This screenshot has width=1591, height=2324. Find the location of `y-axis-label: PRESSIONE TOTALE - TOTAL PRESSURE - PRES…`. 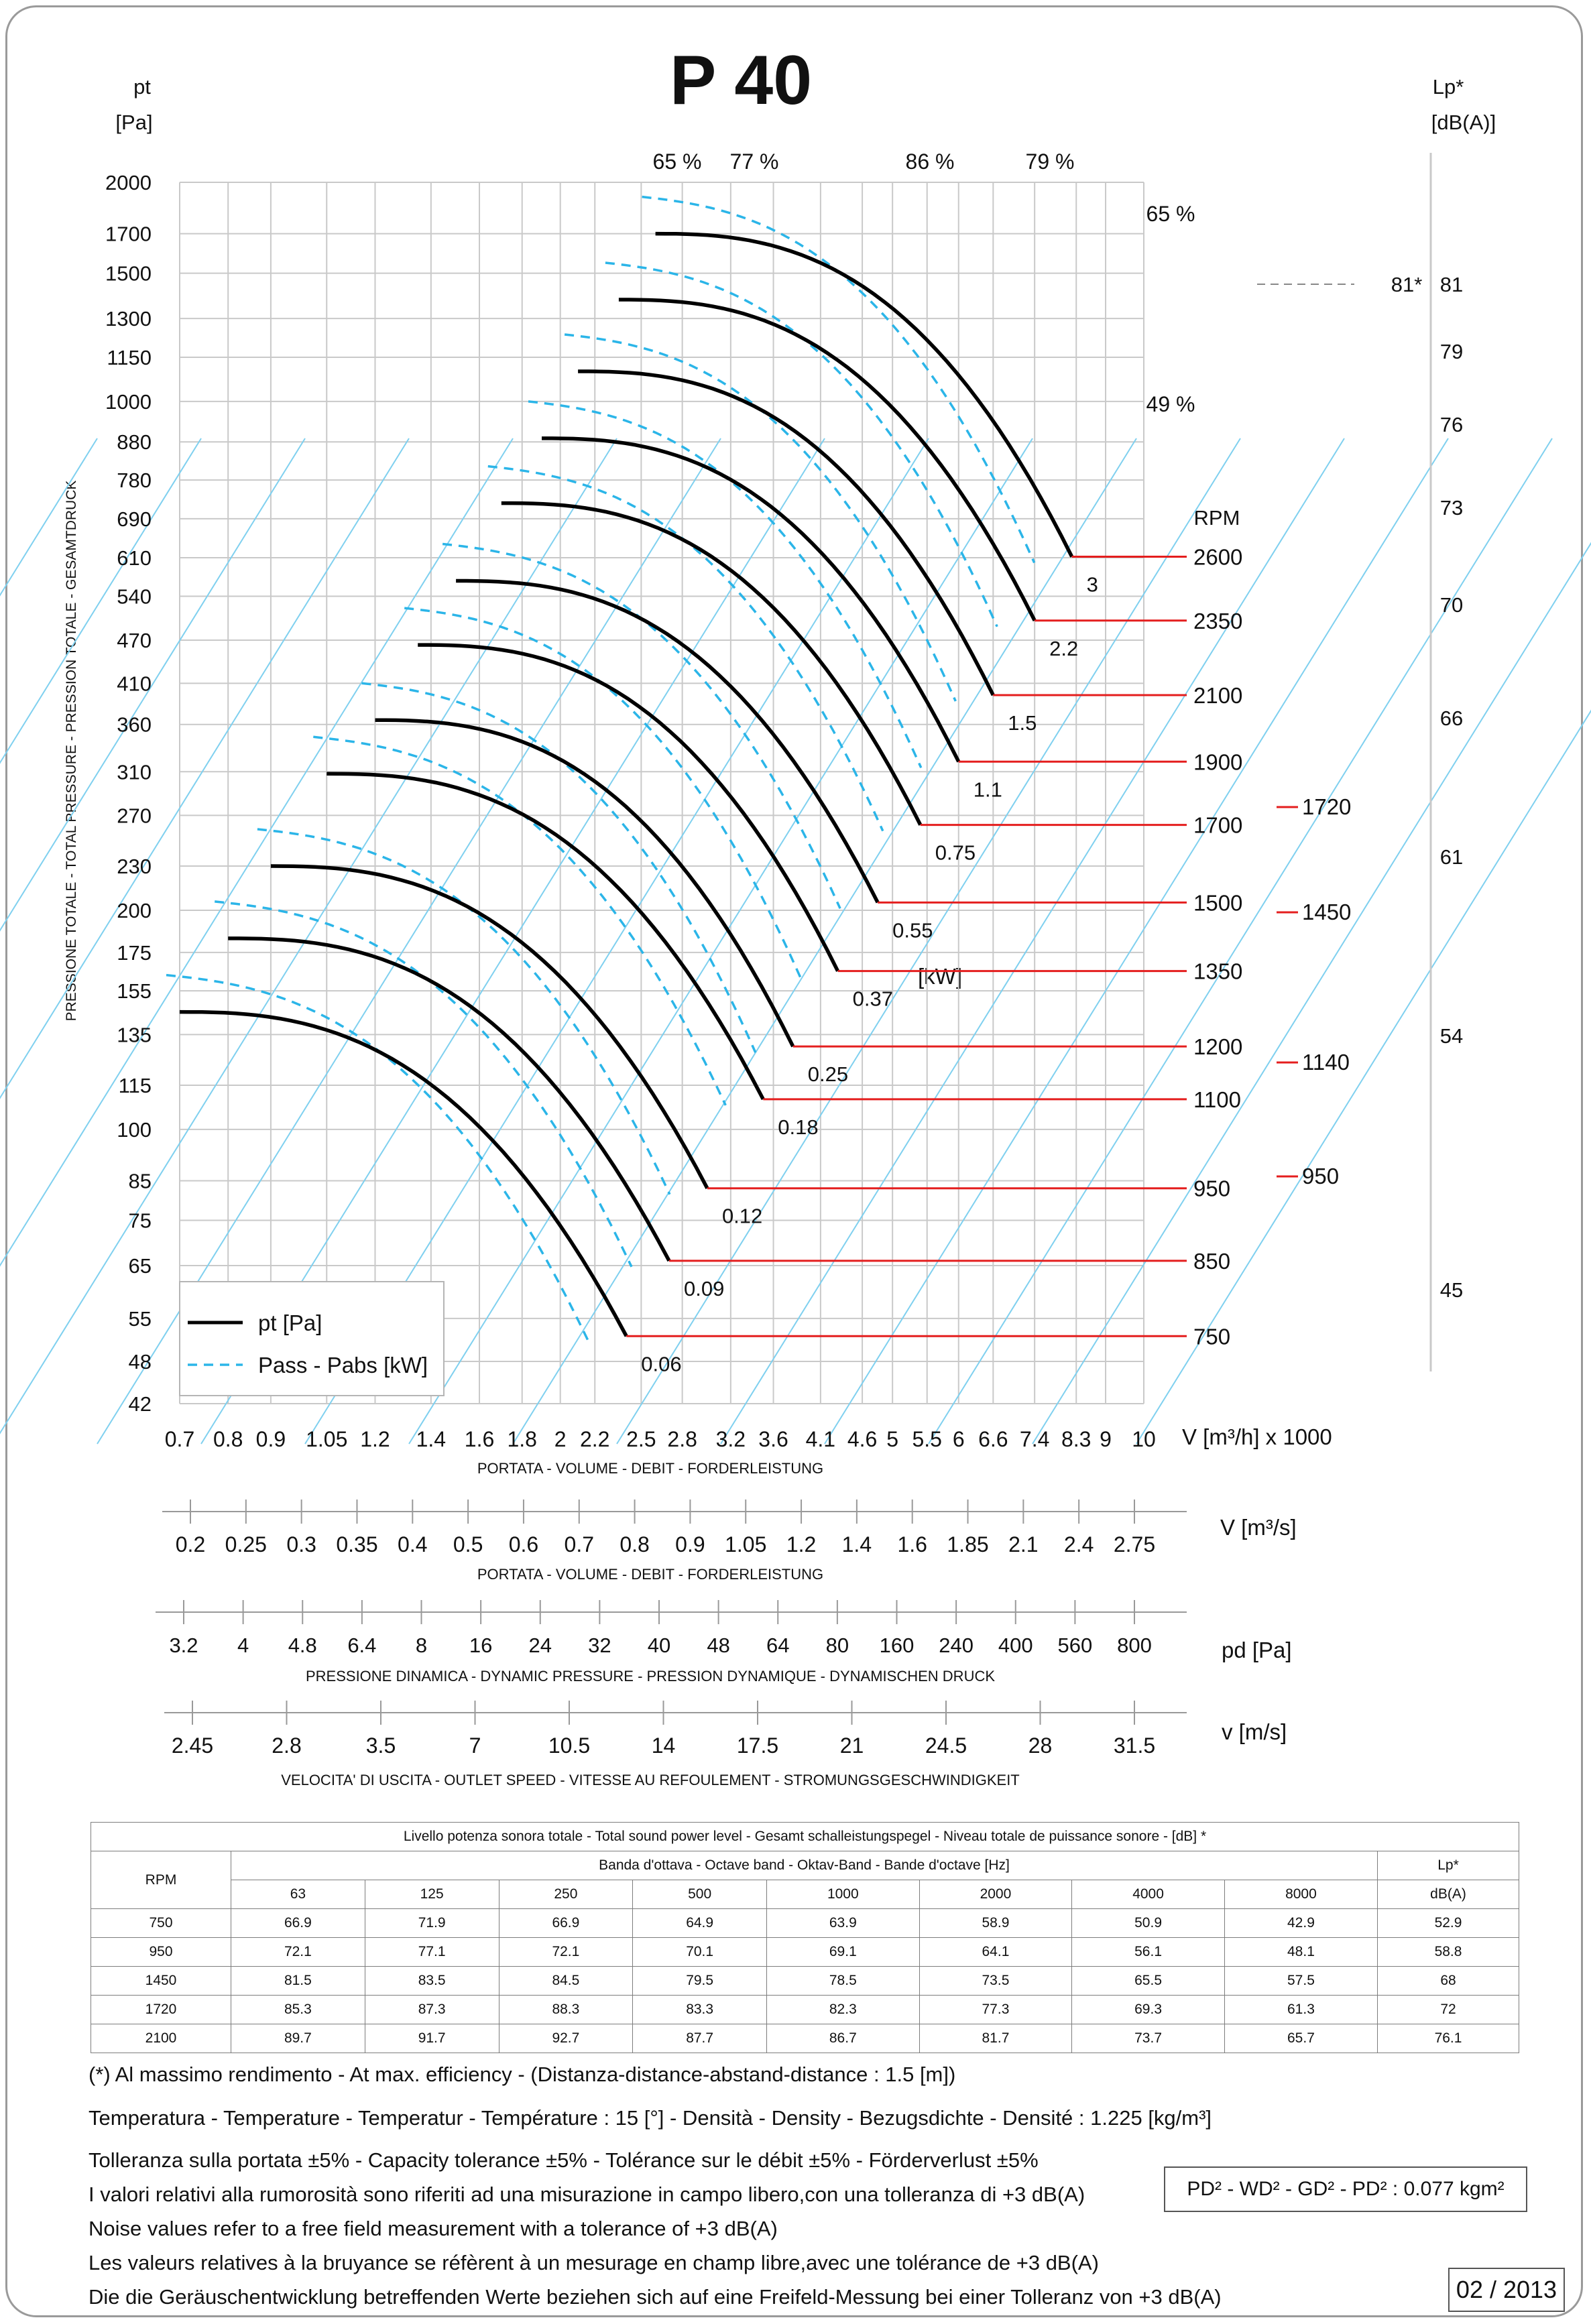

y-axis-label: PRESSIONE TOTALE - TOTAL PRESSURE - PRES… is located at coordinates (71, 751).